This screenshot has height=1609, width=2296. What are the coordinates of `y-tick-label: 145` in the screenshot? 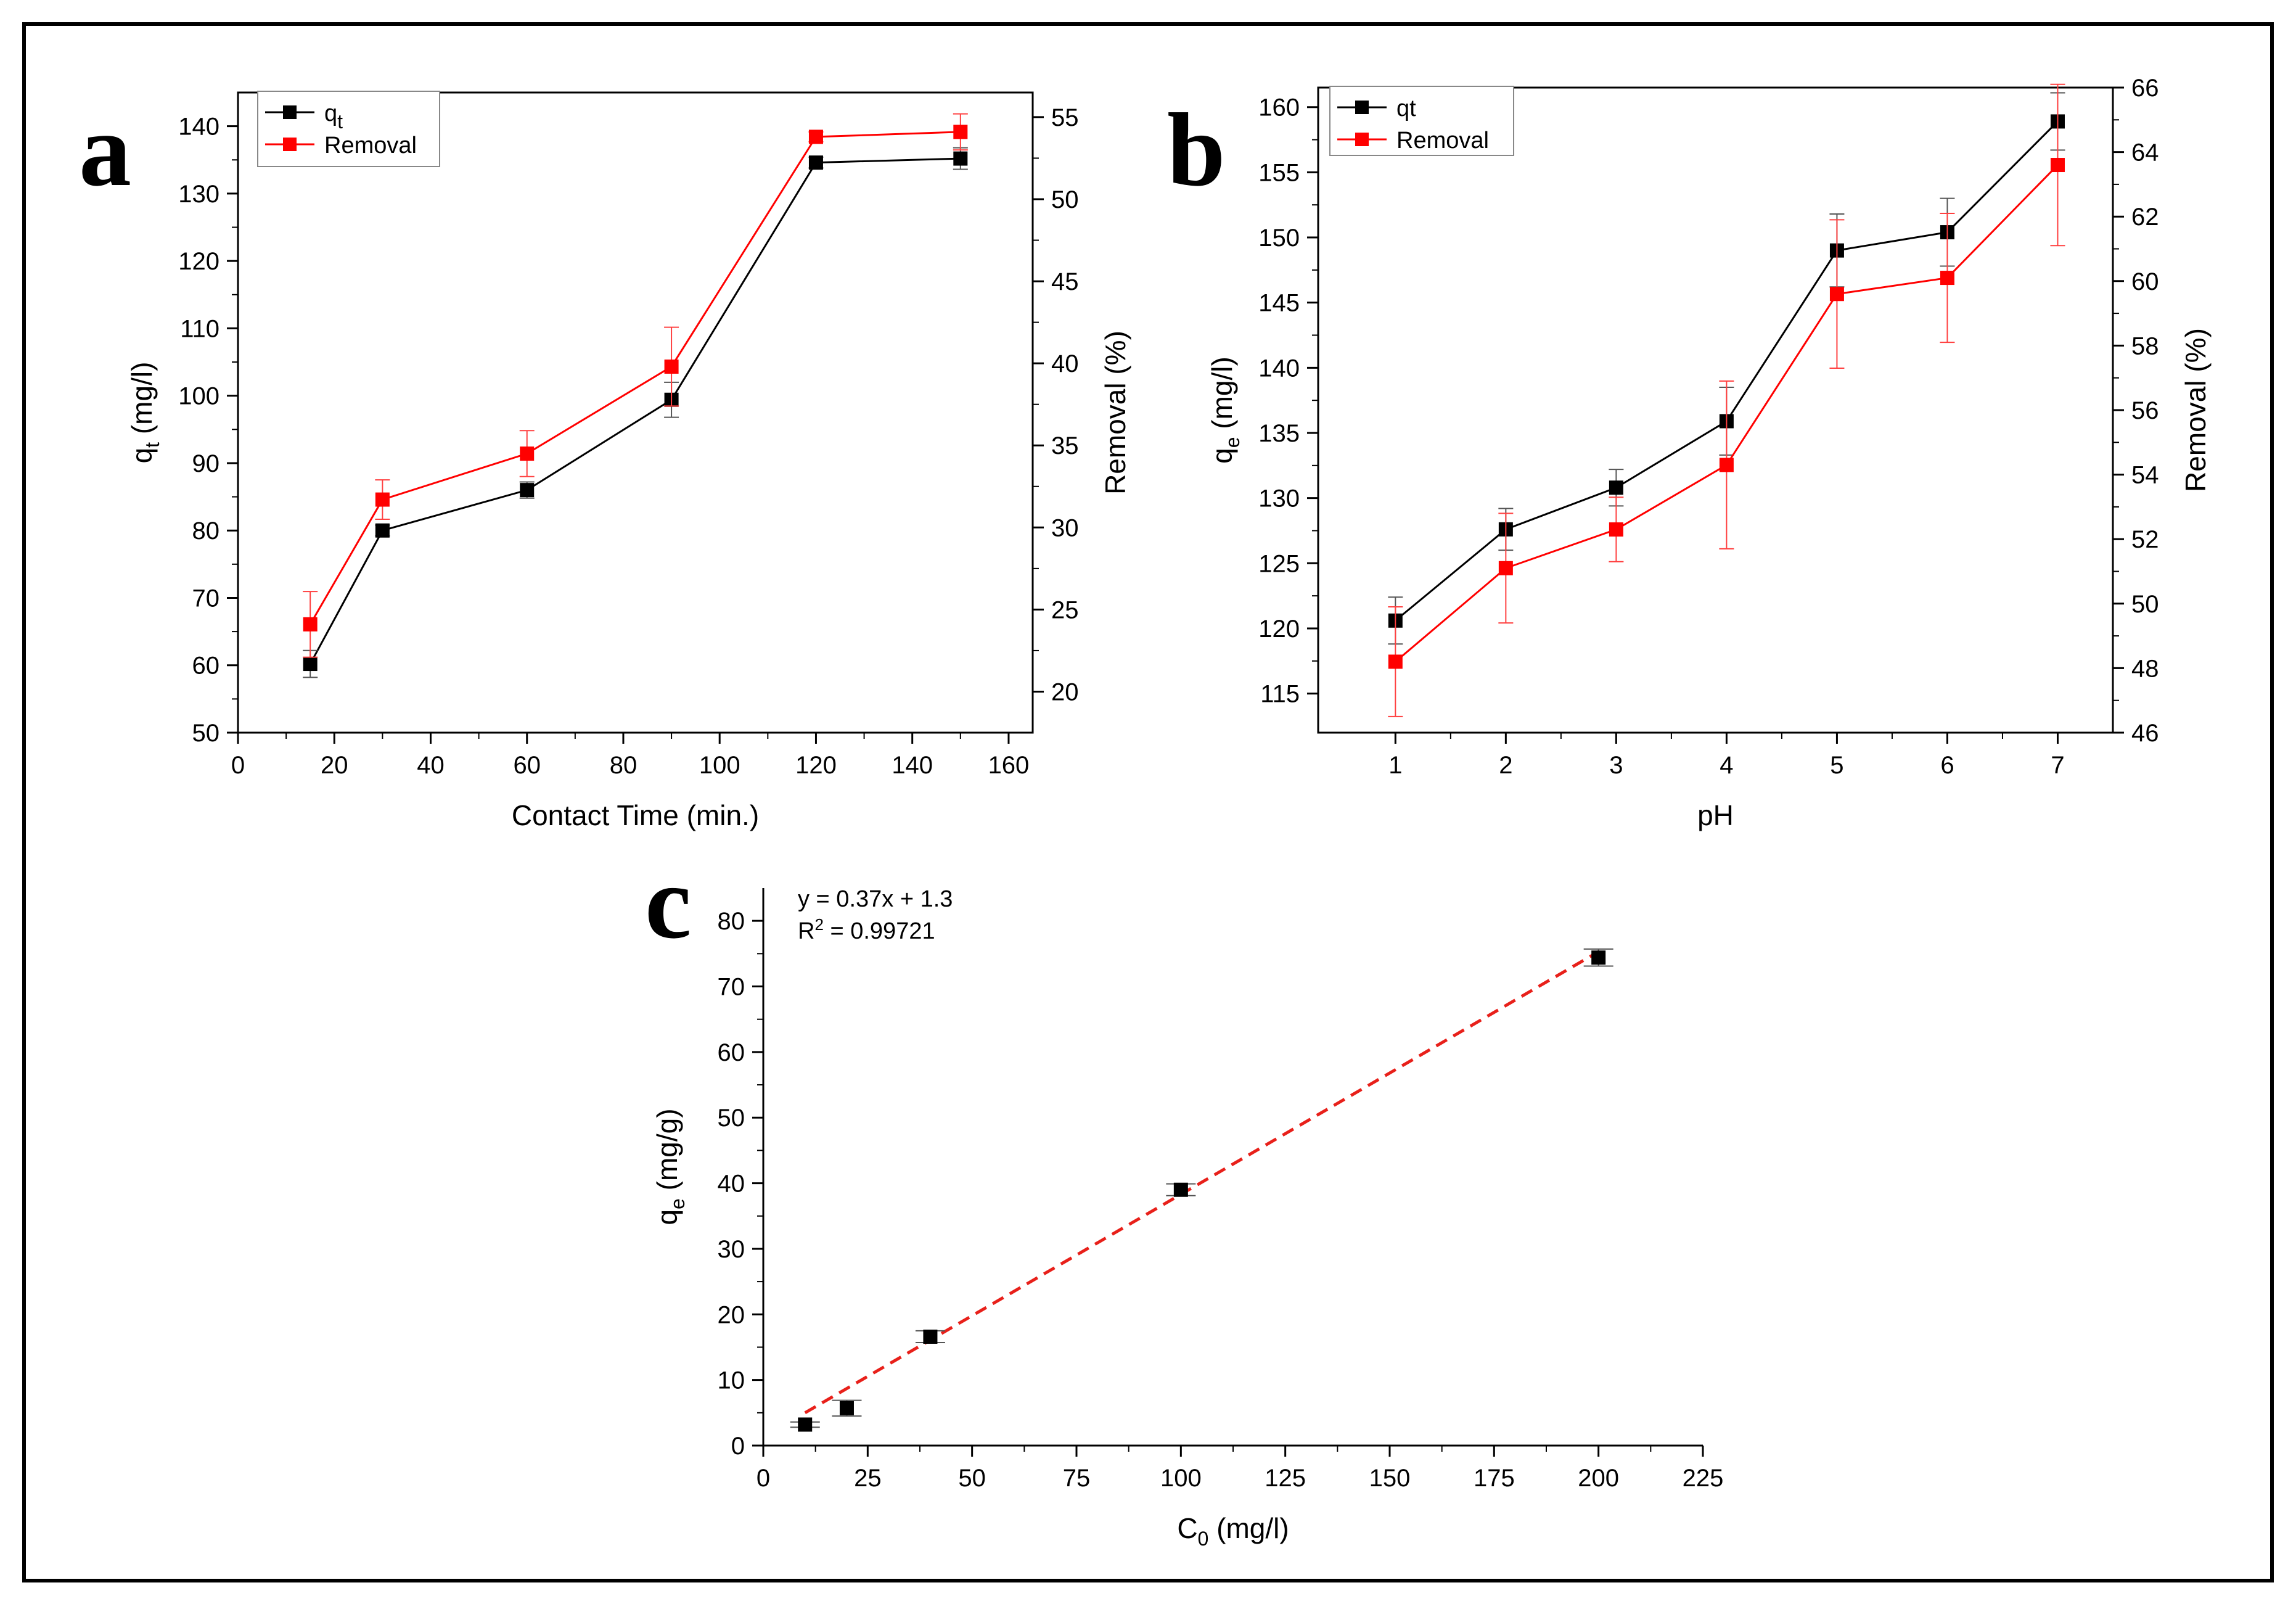 It's located at (1279, 303).